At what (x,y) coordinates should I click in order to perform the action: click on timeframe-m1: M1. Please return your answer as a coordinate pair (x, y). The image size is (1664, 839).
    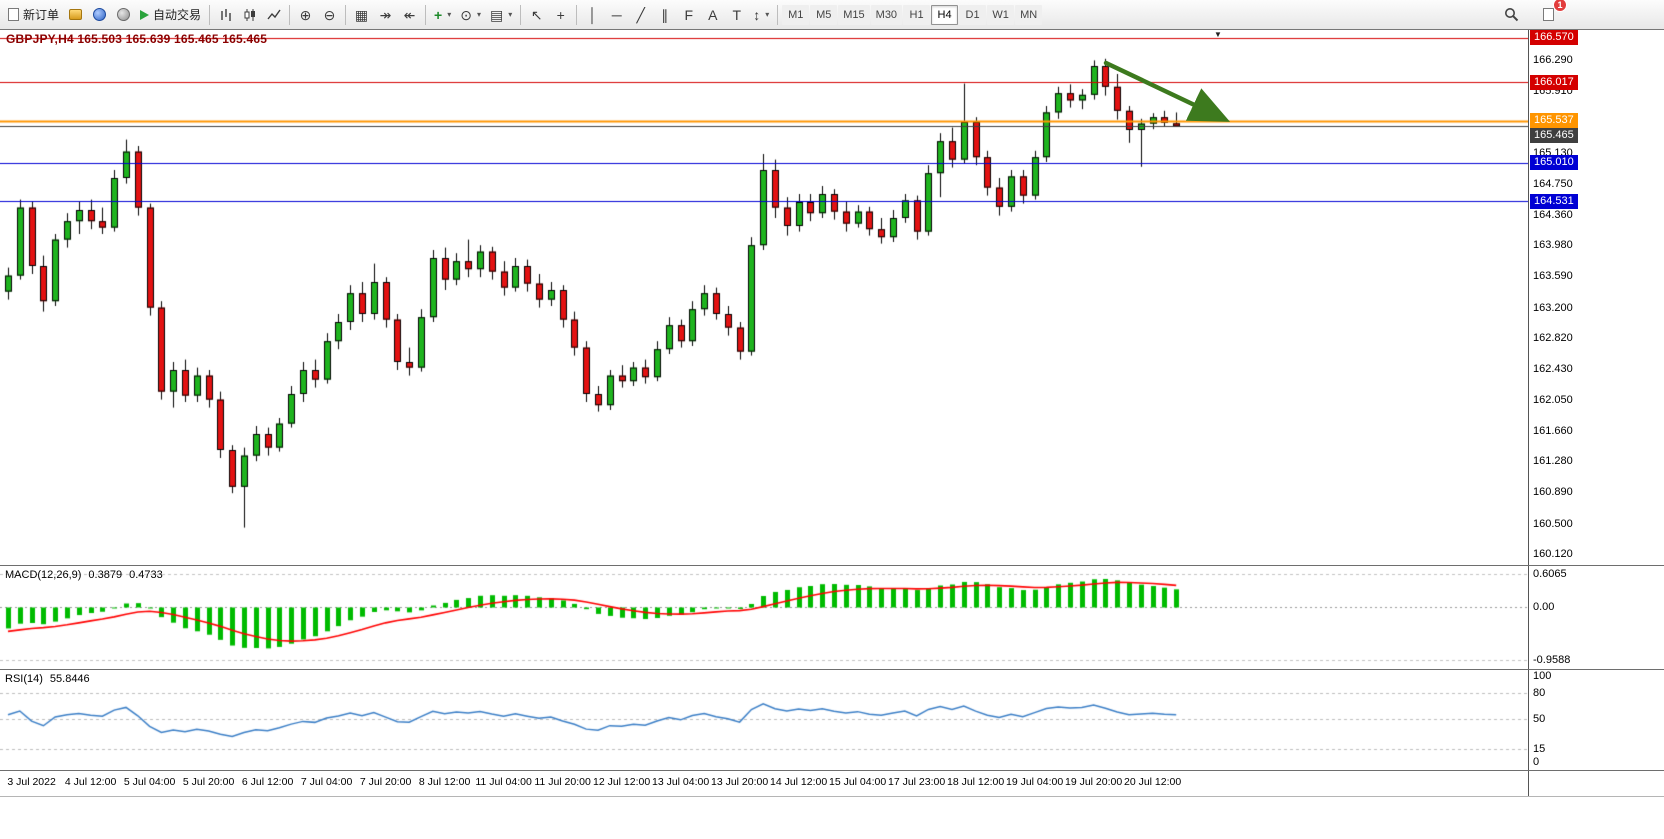
    Looking at the image, I should click on (796, 14).